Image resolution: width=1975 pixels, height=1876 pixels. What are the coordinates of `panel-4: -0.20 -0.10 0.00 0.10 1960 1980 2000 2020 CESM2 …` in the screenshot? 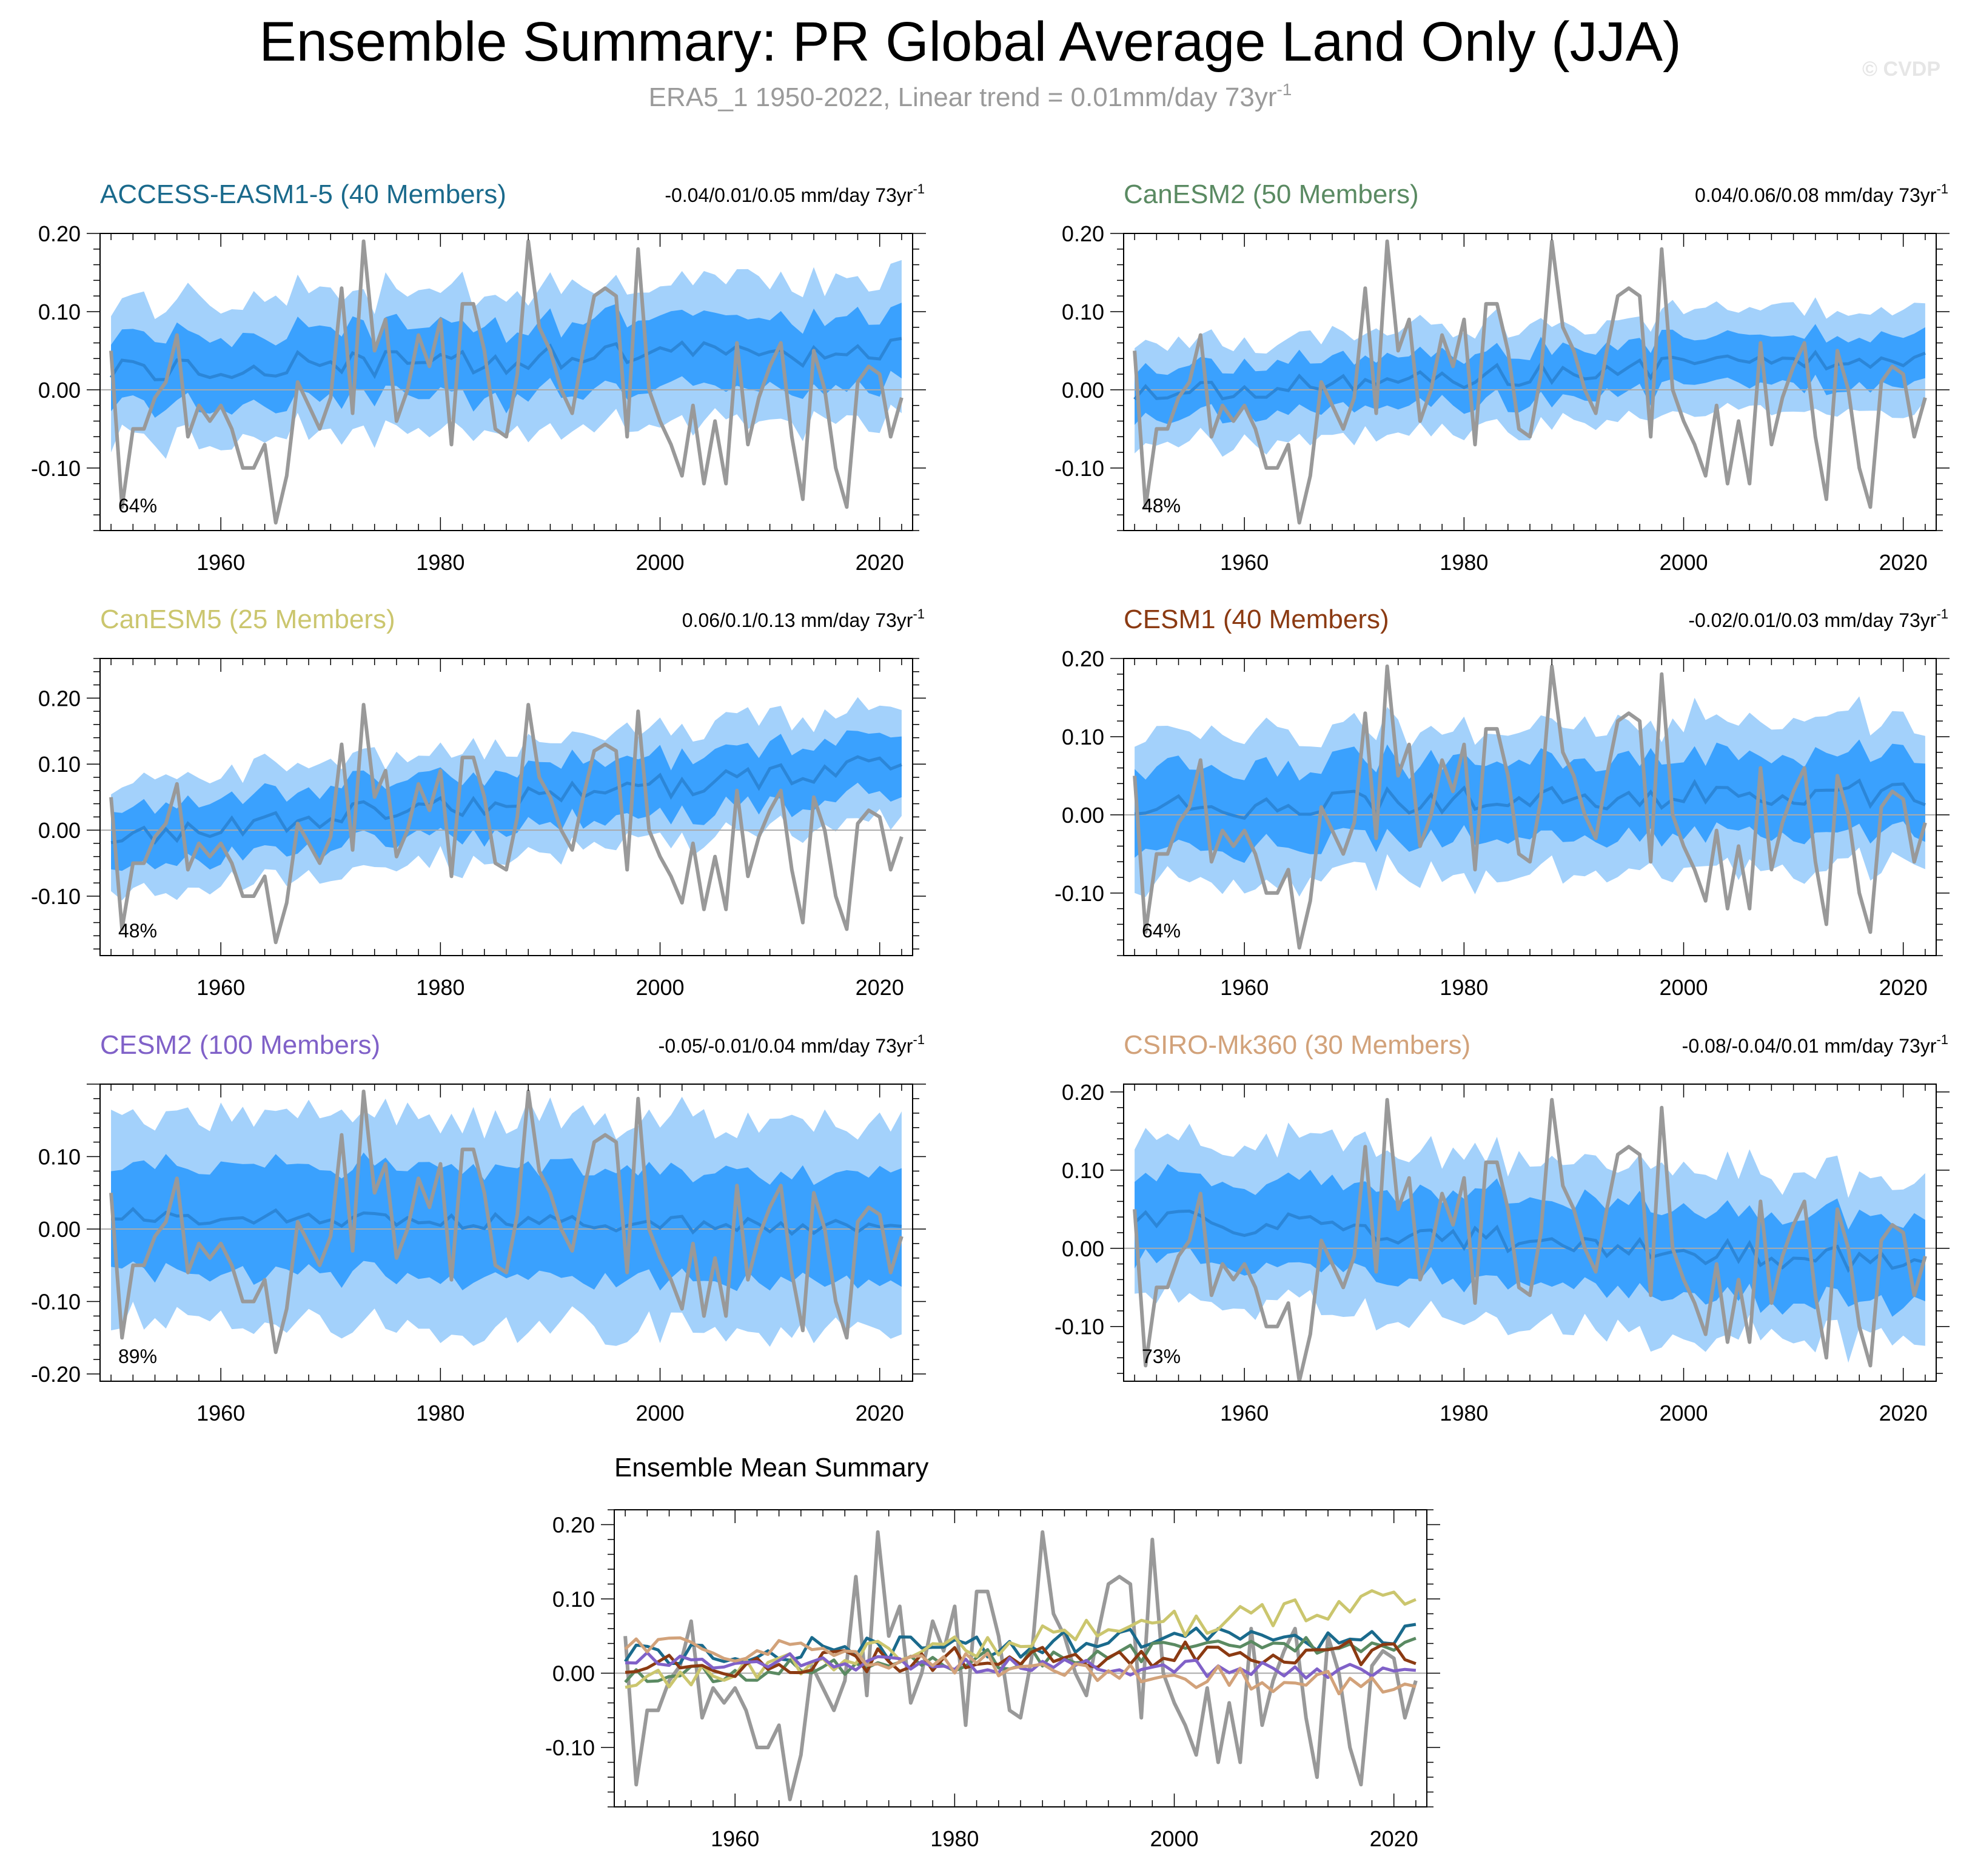 It's located at (479, 1227).